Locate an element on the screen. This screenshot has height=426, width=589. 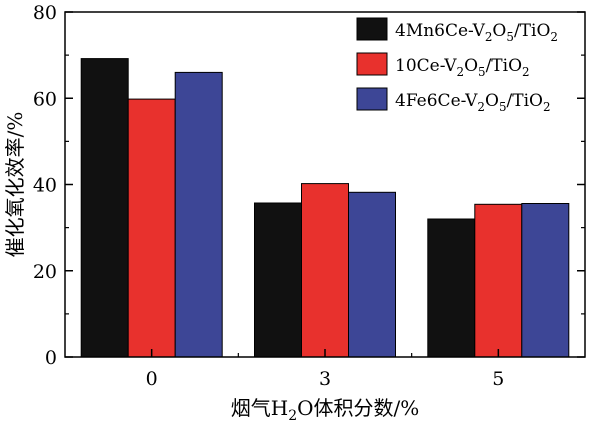
x-tick-label: 3 is located at coordinates (325, 379).